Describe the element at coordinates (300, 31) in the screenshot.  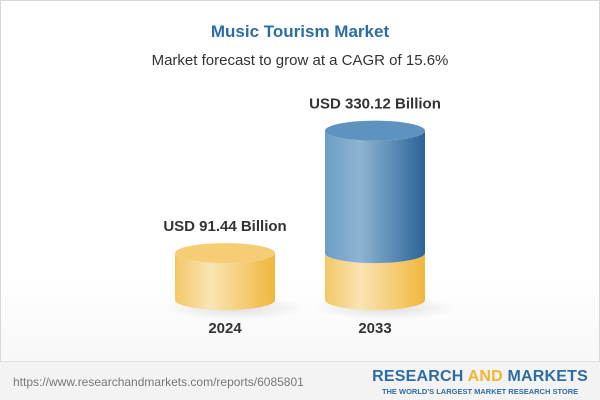
I see `chart-title: Music Tourism Market` at that location.